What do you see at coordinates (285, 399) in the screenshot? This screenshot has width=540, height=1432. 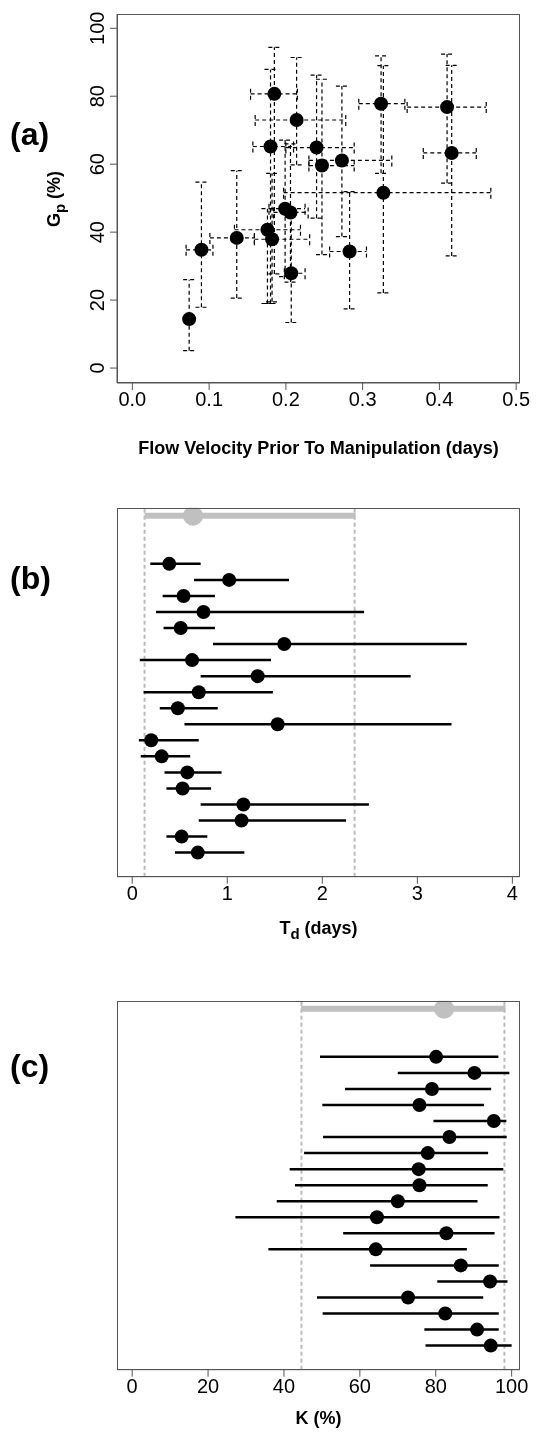 I see `x-tick-label: 0.2` at bounding box center [285, 399].